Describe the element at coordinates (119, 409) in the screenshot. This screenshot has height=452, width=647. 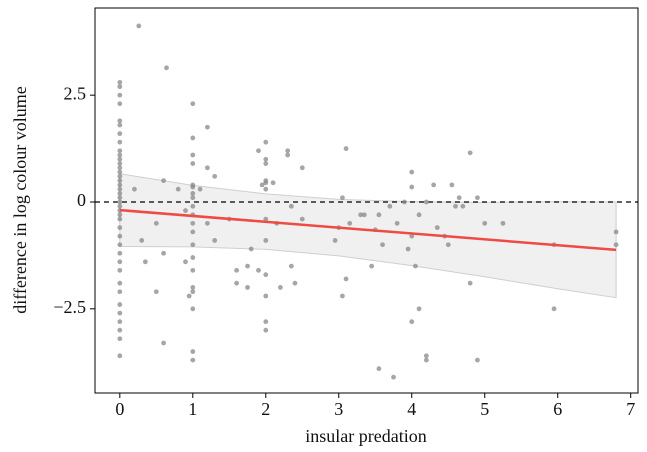
I see `x-tick-label: 0` at that location.